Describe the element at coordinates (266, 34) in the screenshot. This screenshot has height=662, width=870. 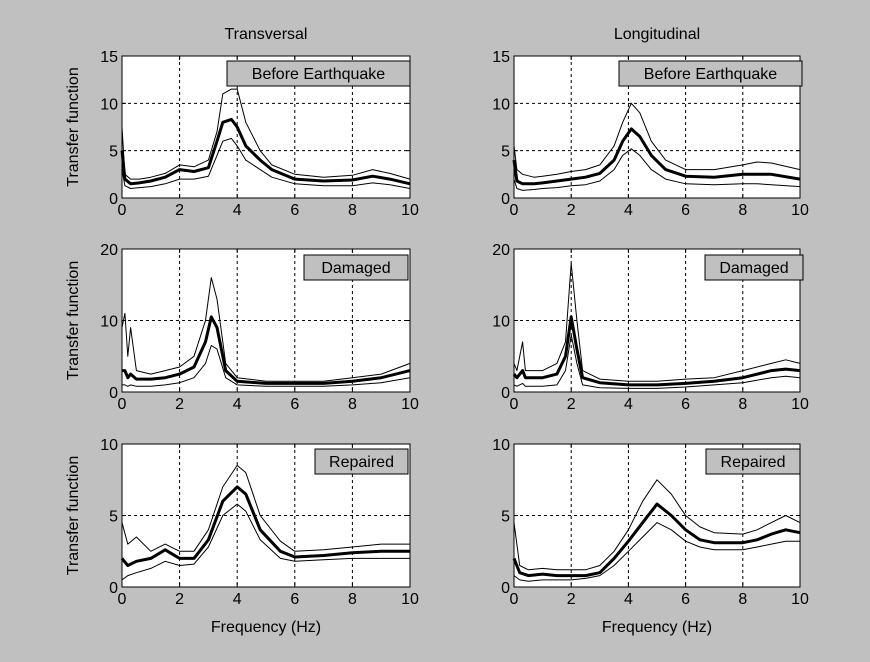
I see `column-title: Transversal` at that location.